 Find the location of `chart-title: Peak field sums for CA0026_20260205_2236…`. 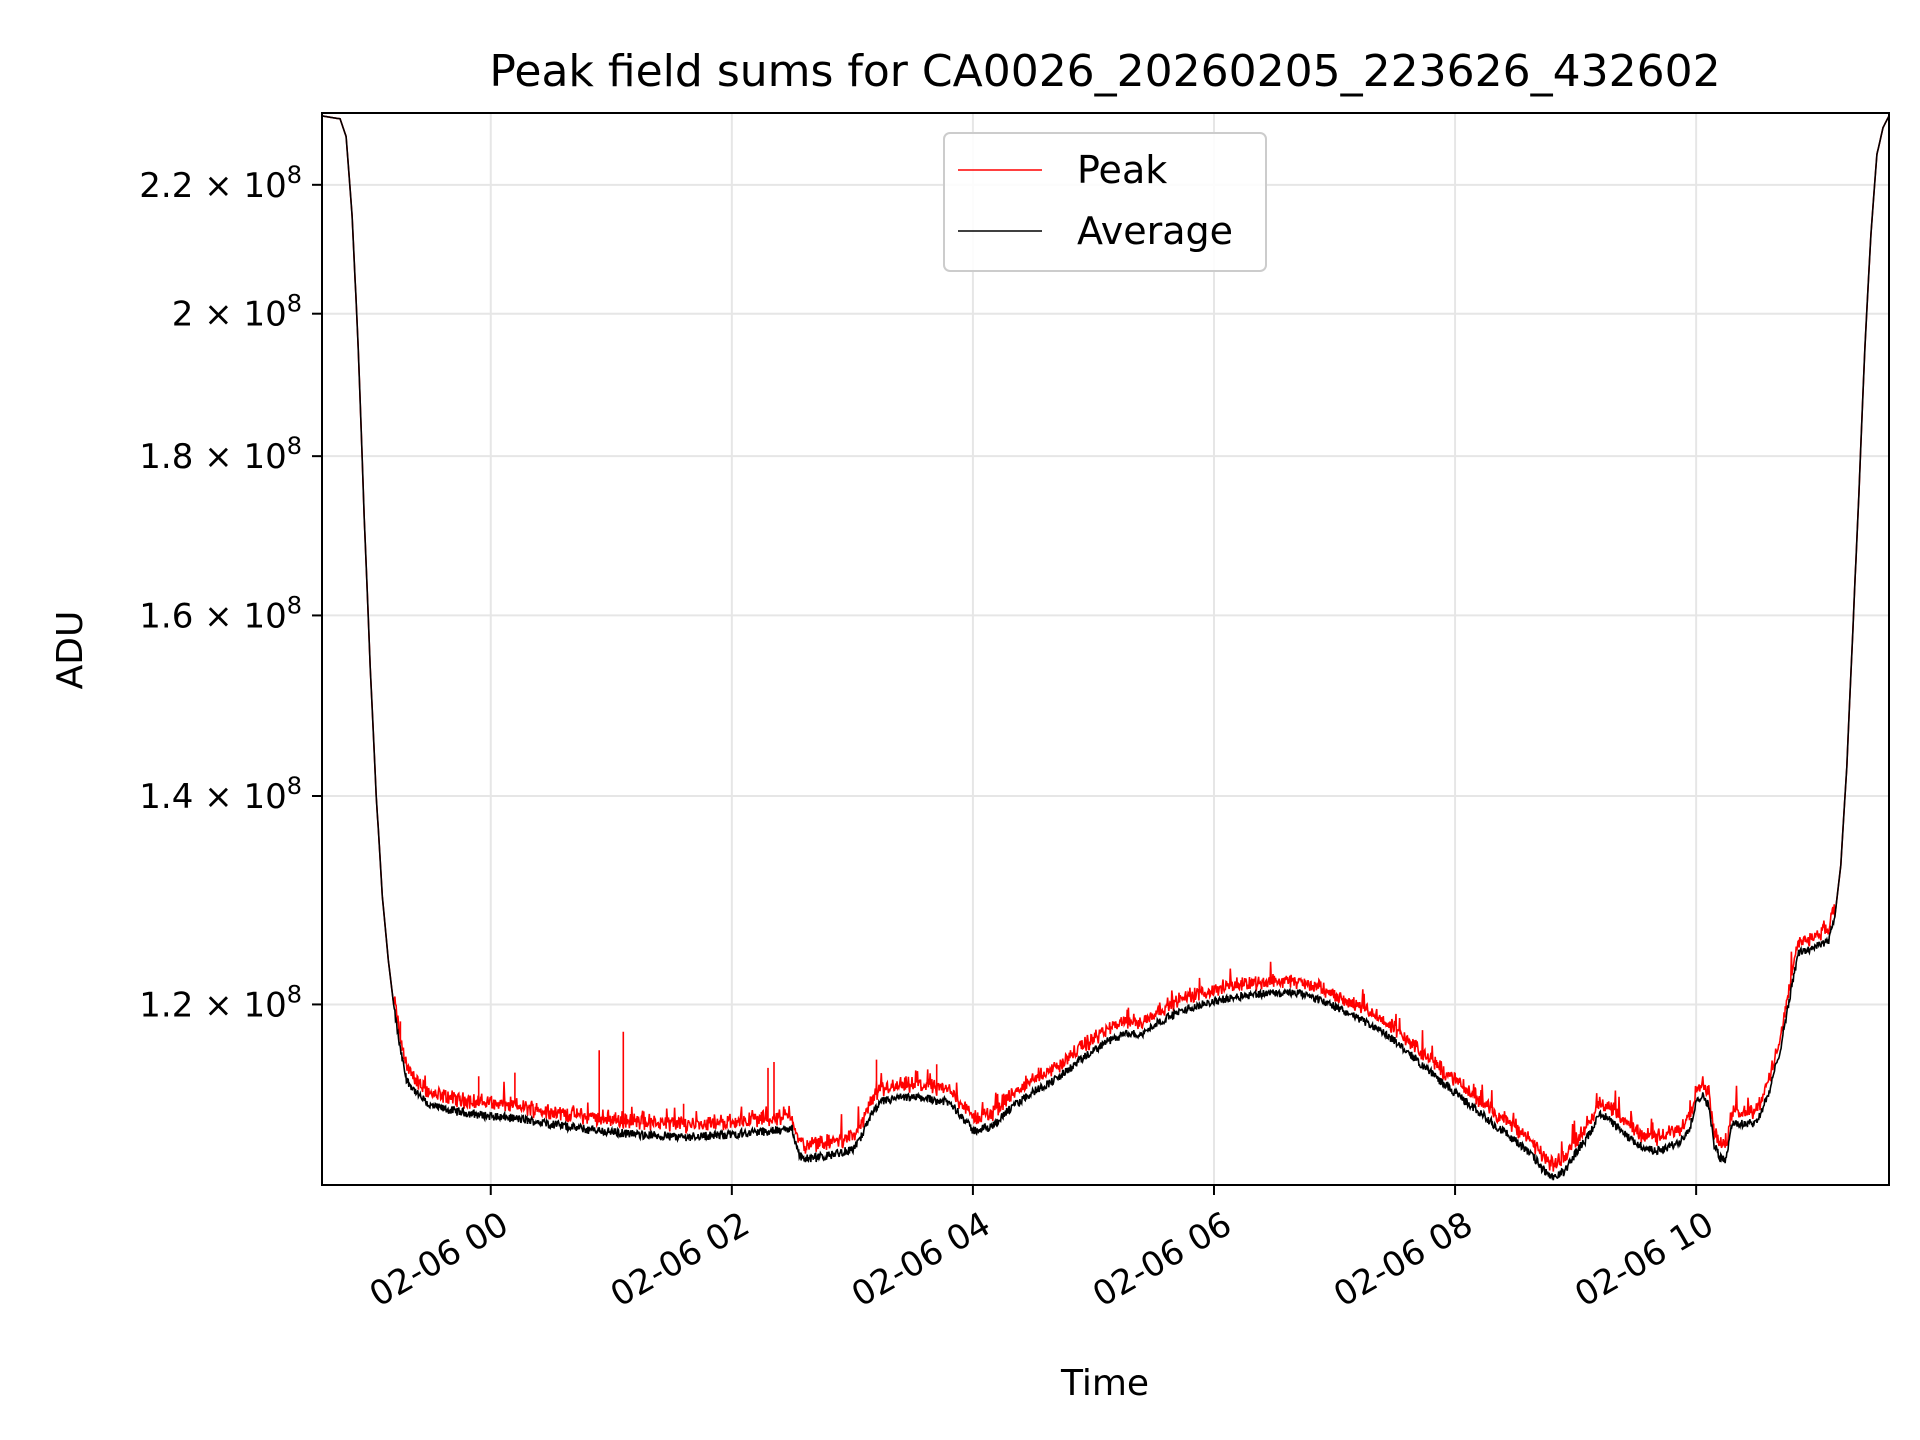

chart-title: Peak field sums for CA0026_20260205_2236… is located at coordinates (1104, 71).